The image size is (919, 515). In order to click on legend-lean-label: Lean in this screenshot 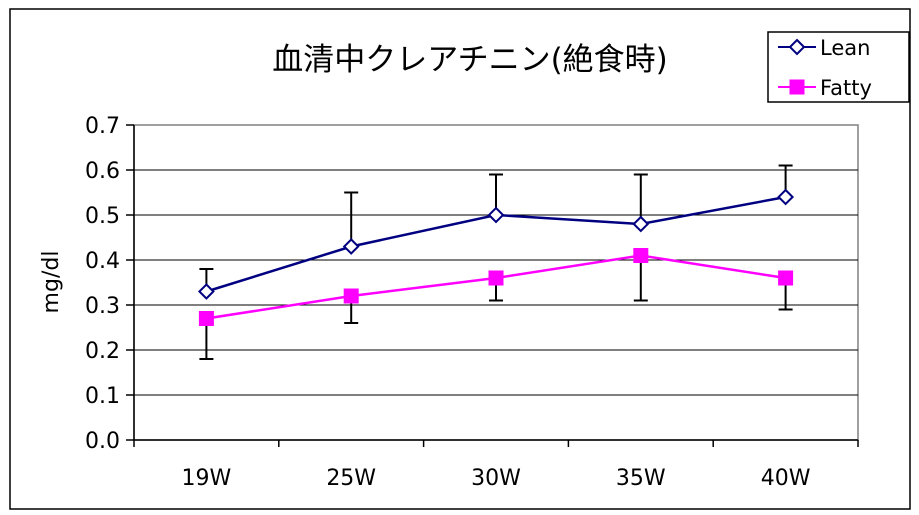, I will do `click(845, 48)`.